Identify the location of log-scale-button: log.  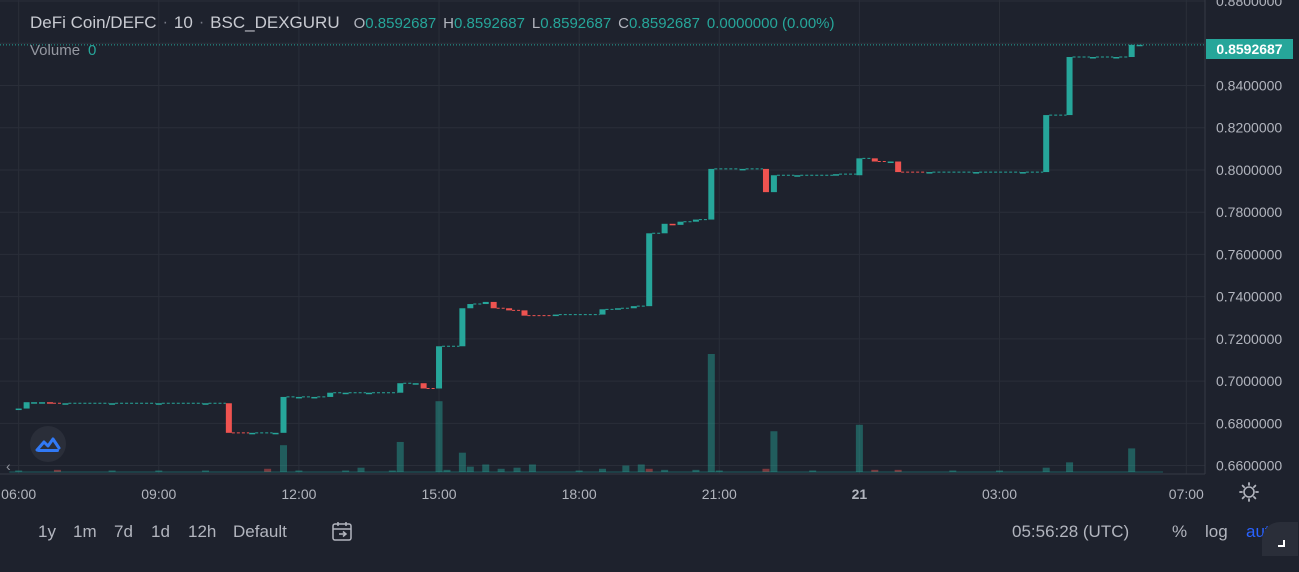
(1216, 531).